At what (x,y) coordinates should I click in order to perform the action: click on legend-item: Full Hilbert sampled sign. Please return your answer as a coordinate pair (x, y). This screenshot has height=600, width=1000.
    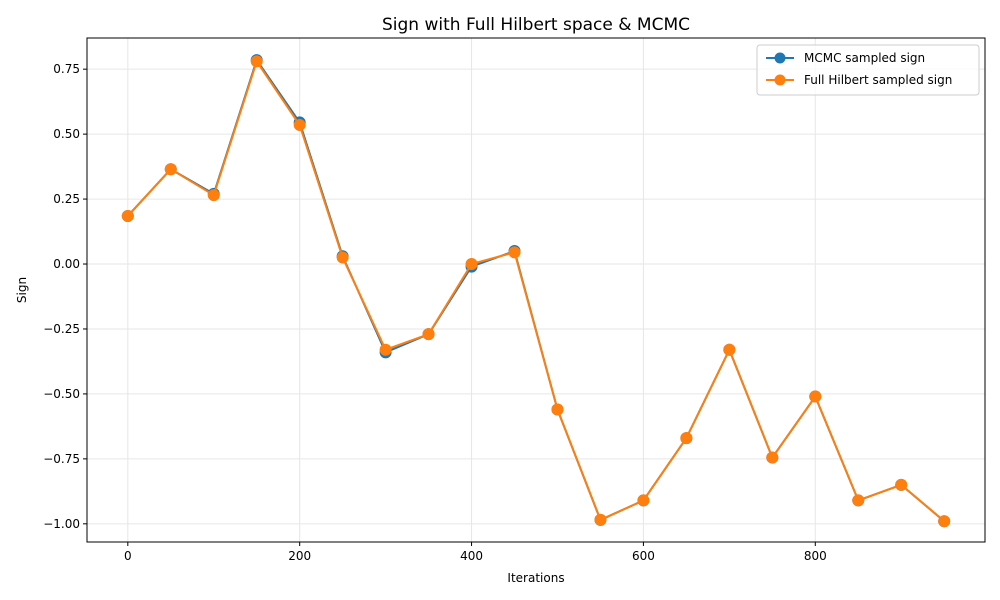
    Looking at the image, I should click on (859, 80).